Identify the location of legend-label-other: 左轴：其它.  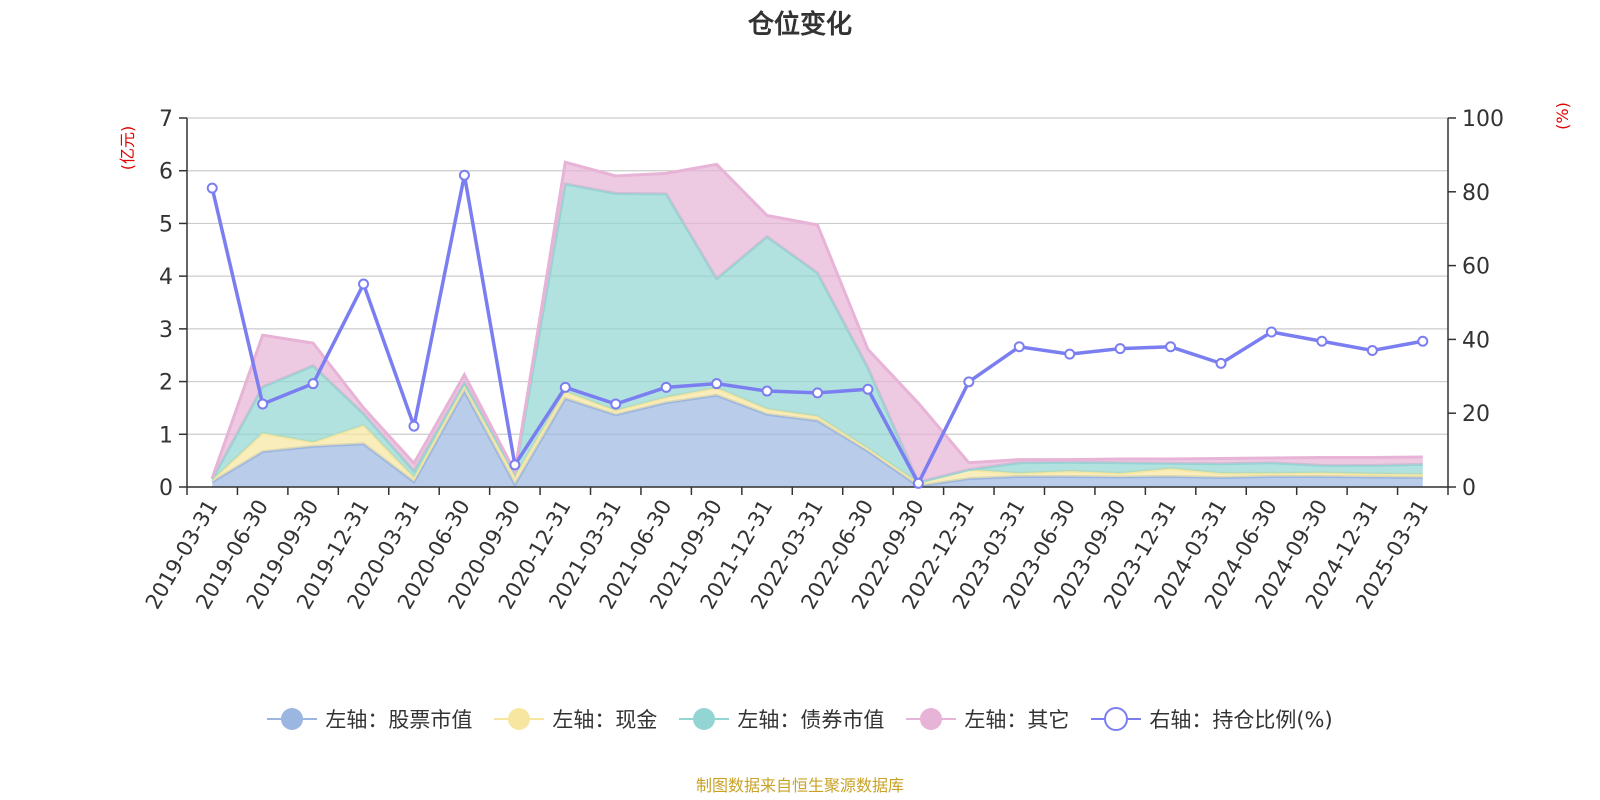
(1017, 720).